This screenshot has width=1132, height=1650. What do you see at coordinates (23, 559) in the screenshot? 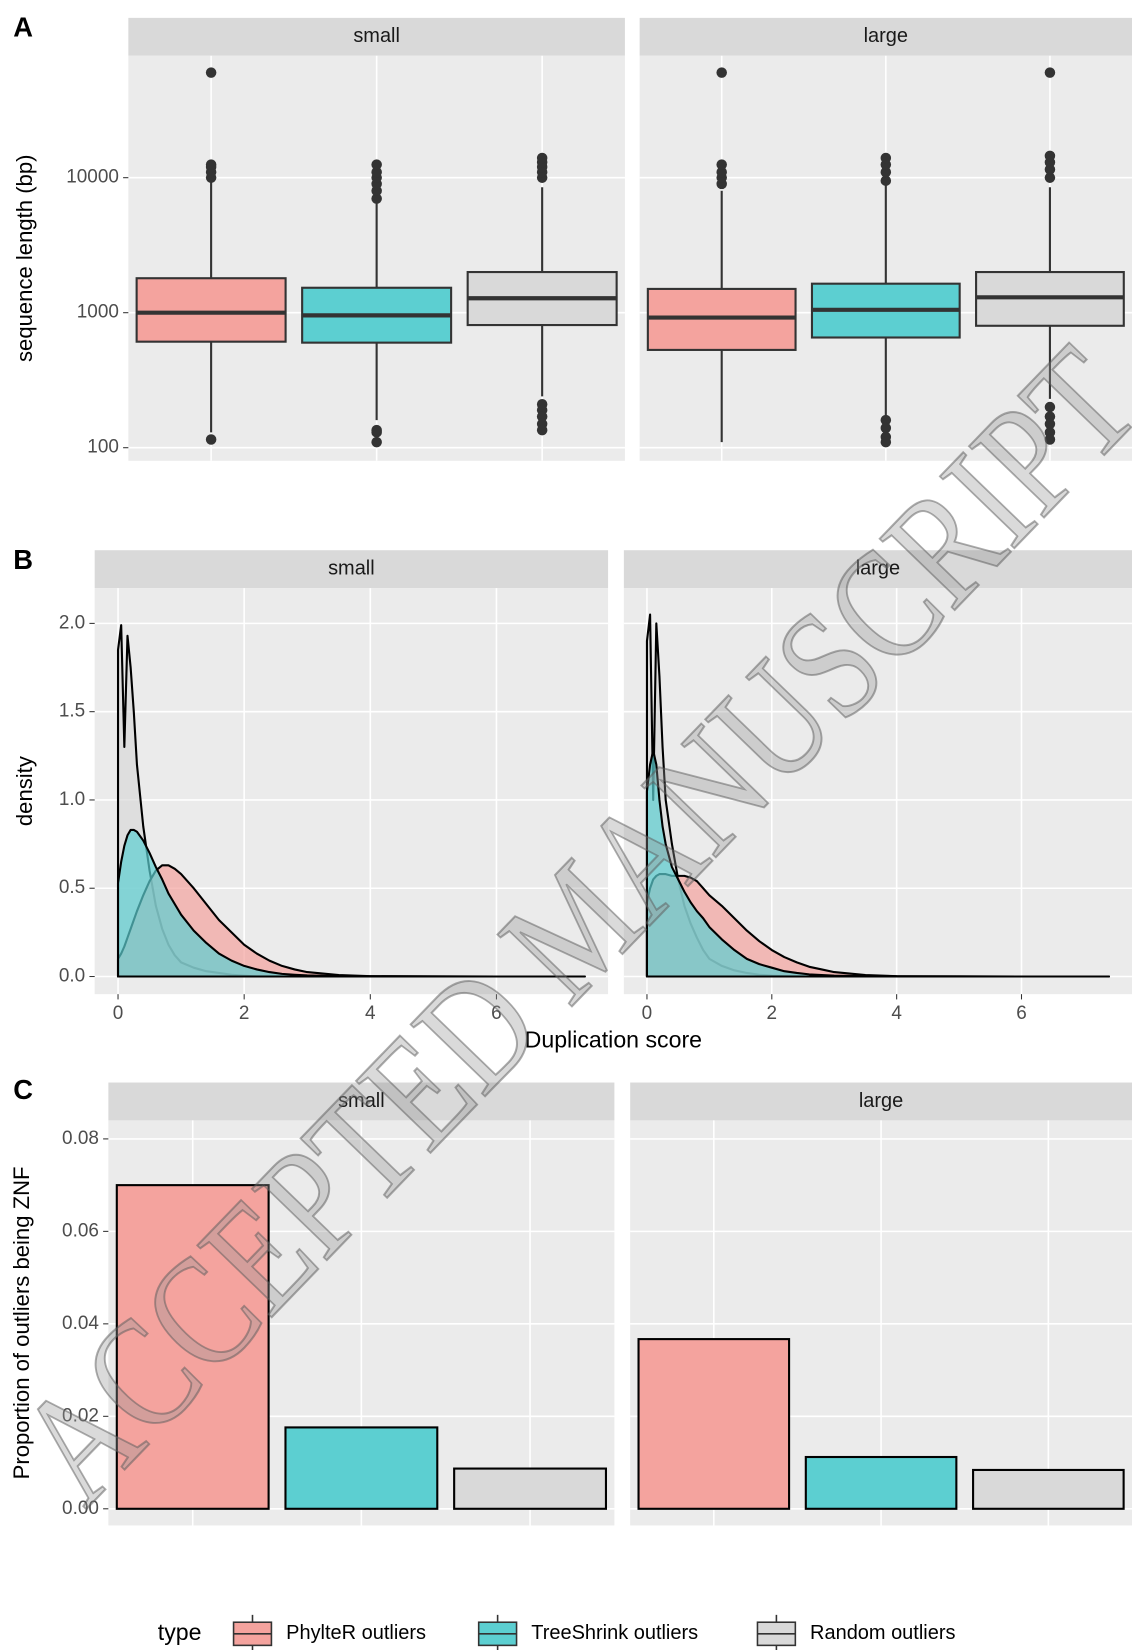
I see `panel-label: B` at bounding box center [23, 559].